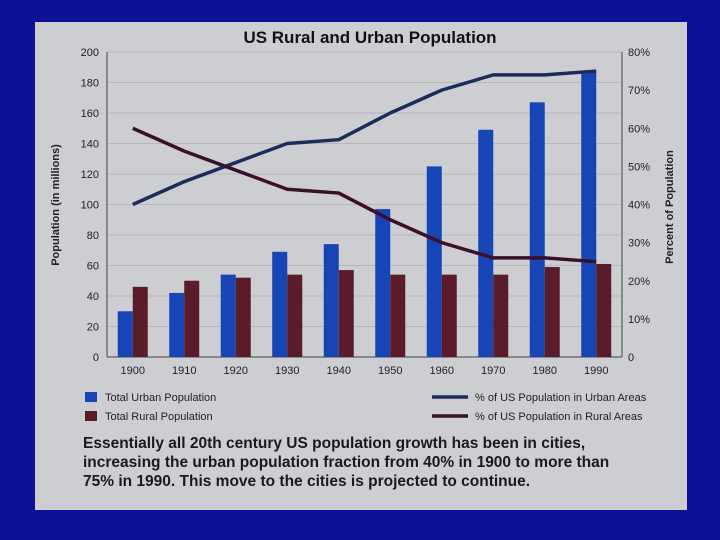 This screenshot has height=540, width=720. What do you see at coordinates (93, 328) in the screenshot?
I see `left-tick-label: 20` at bounding box center [93, 328].